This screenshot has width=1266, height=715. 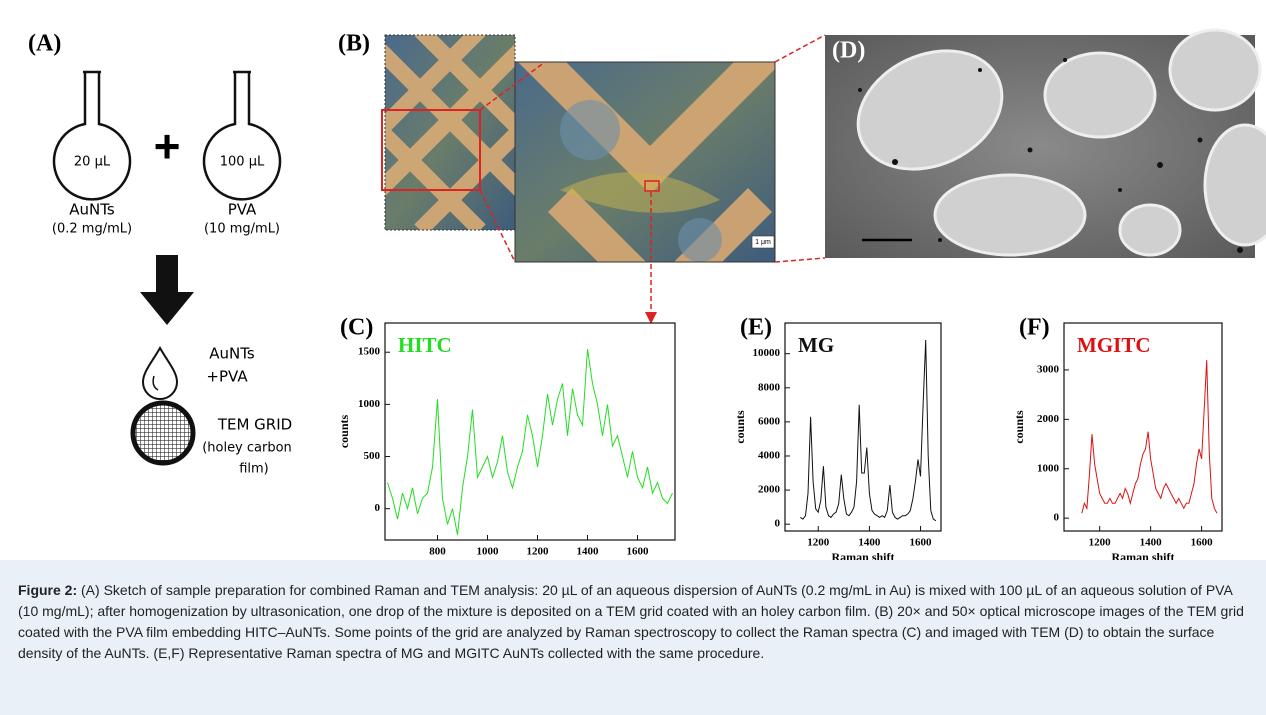 I want to click on plus-sign: +, so click(x=167, y=146).